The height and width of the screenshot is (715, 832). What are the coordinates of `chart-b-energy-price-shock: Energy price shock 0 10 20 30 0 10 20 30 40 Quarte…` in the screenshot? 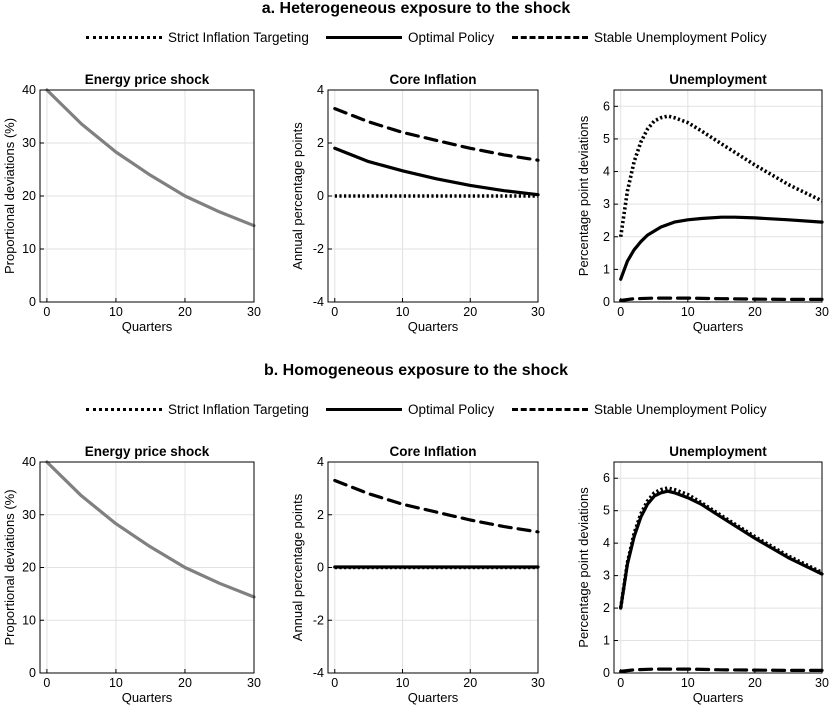 It's located at (131, 574).